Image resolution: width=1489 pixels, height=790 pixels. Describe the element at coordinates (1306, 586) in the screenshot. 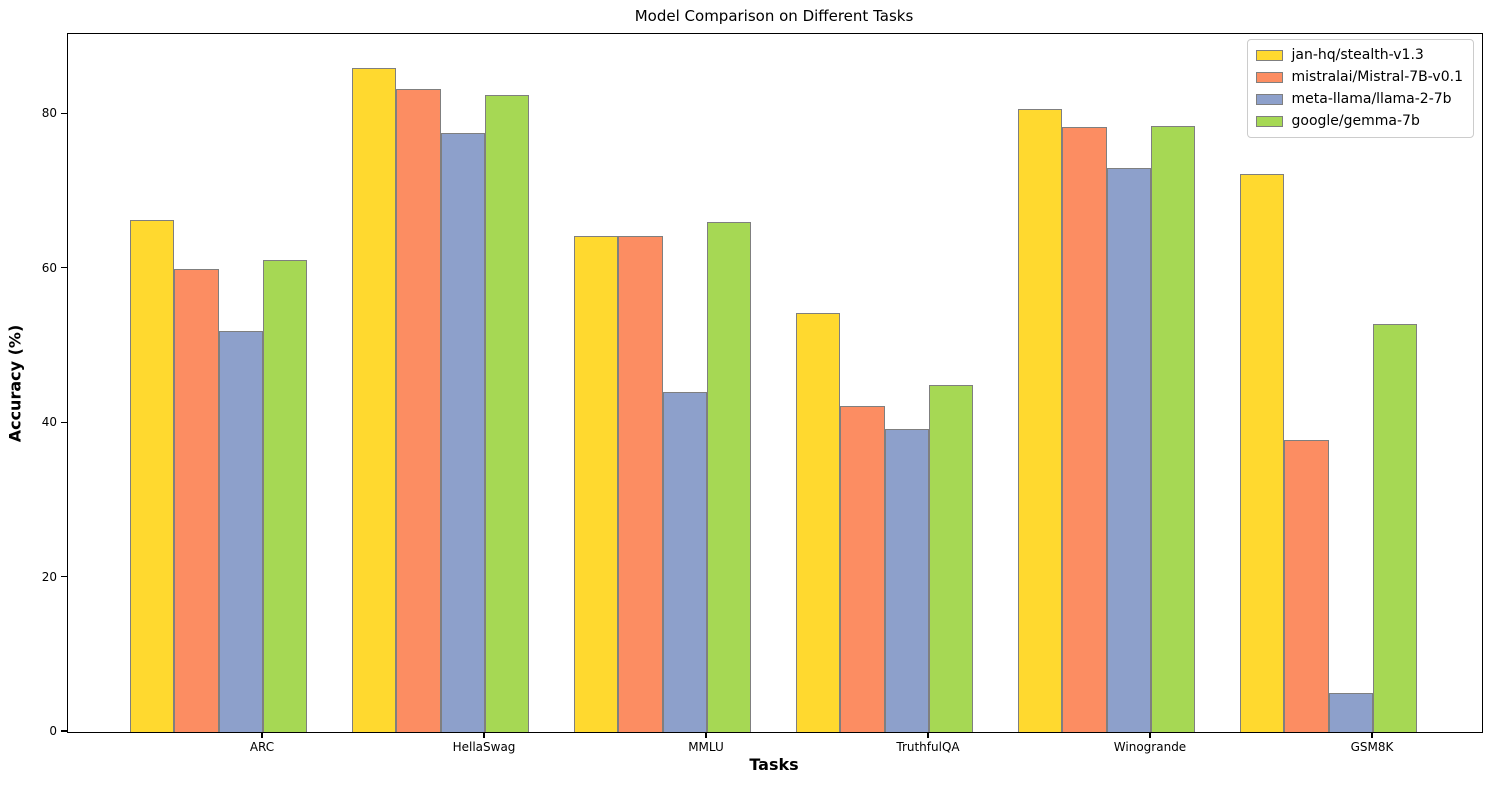

I see `bar-mistralai-mistral-7b-v0-1-gsm8k` at that location.